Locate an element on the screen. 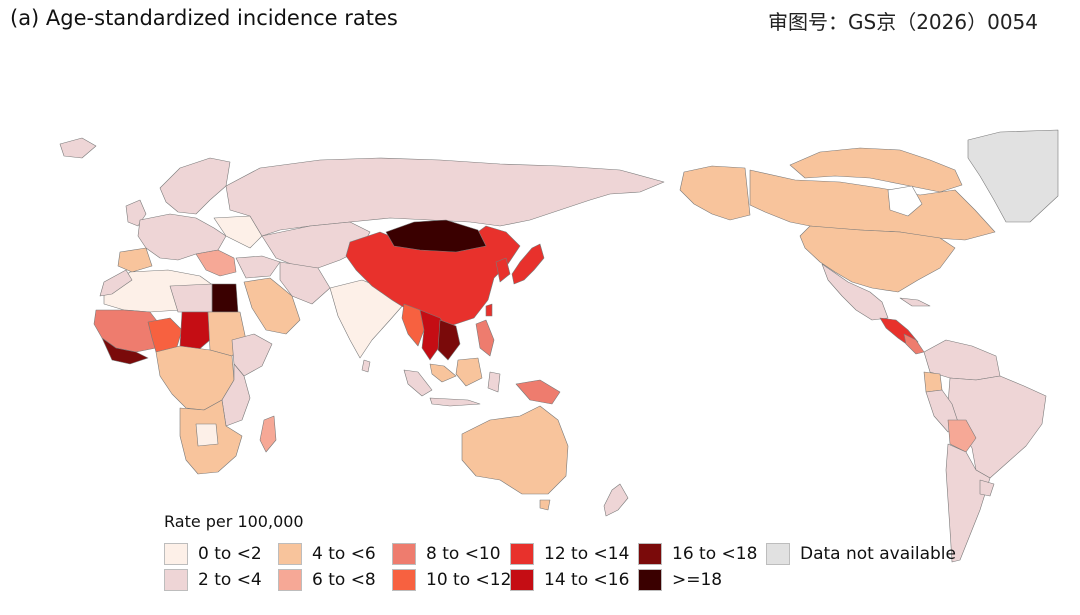  region-greenland is located at coordinates (1013, 176).